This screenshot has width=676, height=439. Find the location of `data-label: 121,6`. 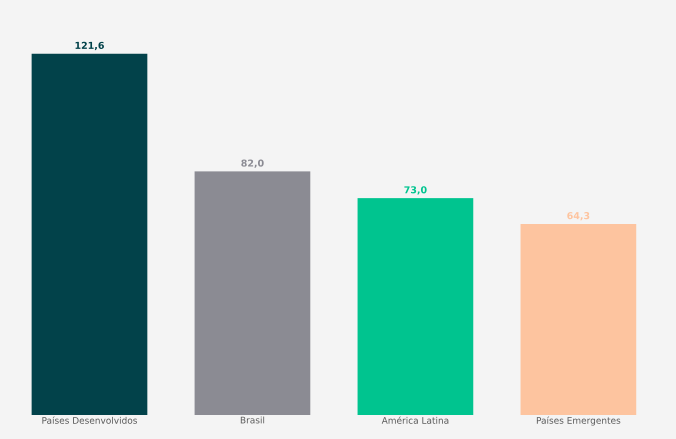

data-label: 121,6 is located at coordinates (90, 46).